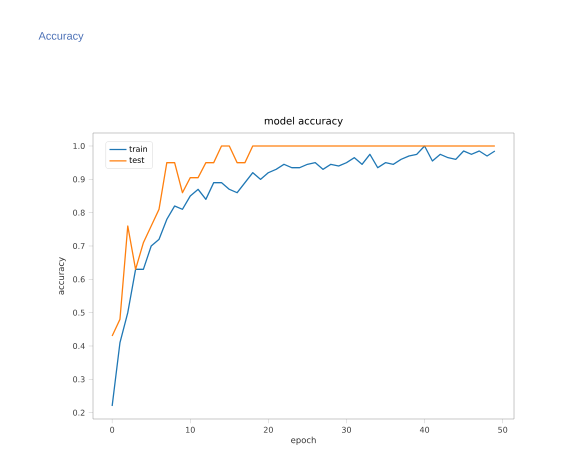 This screenshot has height=451, width=568. Describe the element at coordinates (61, 37) in the screenshot. I see `text: Accuracy` at that location.